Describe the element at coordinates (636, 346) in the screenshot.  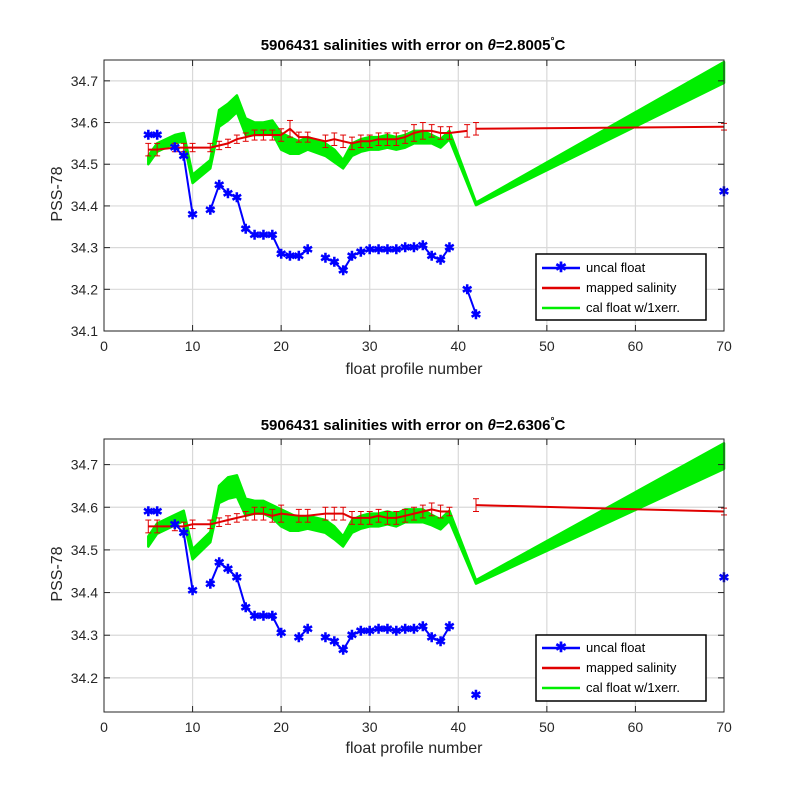
I see `x-tick-label: 60` at that location.